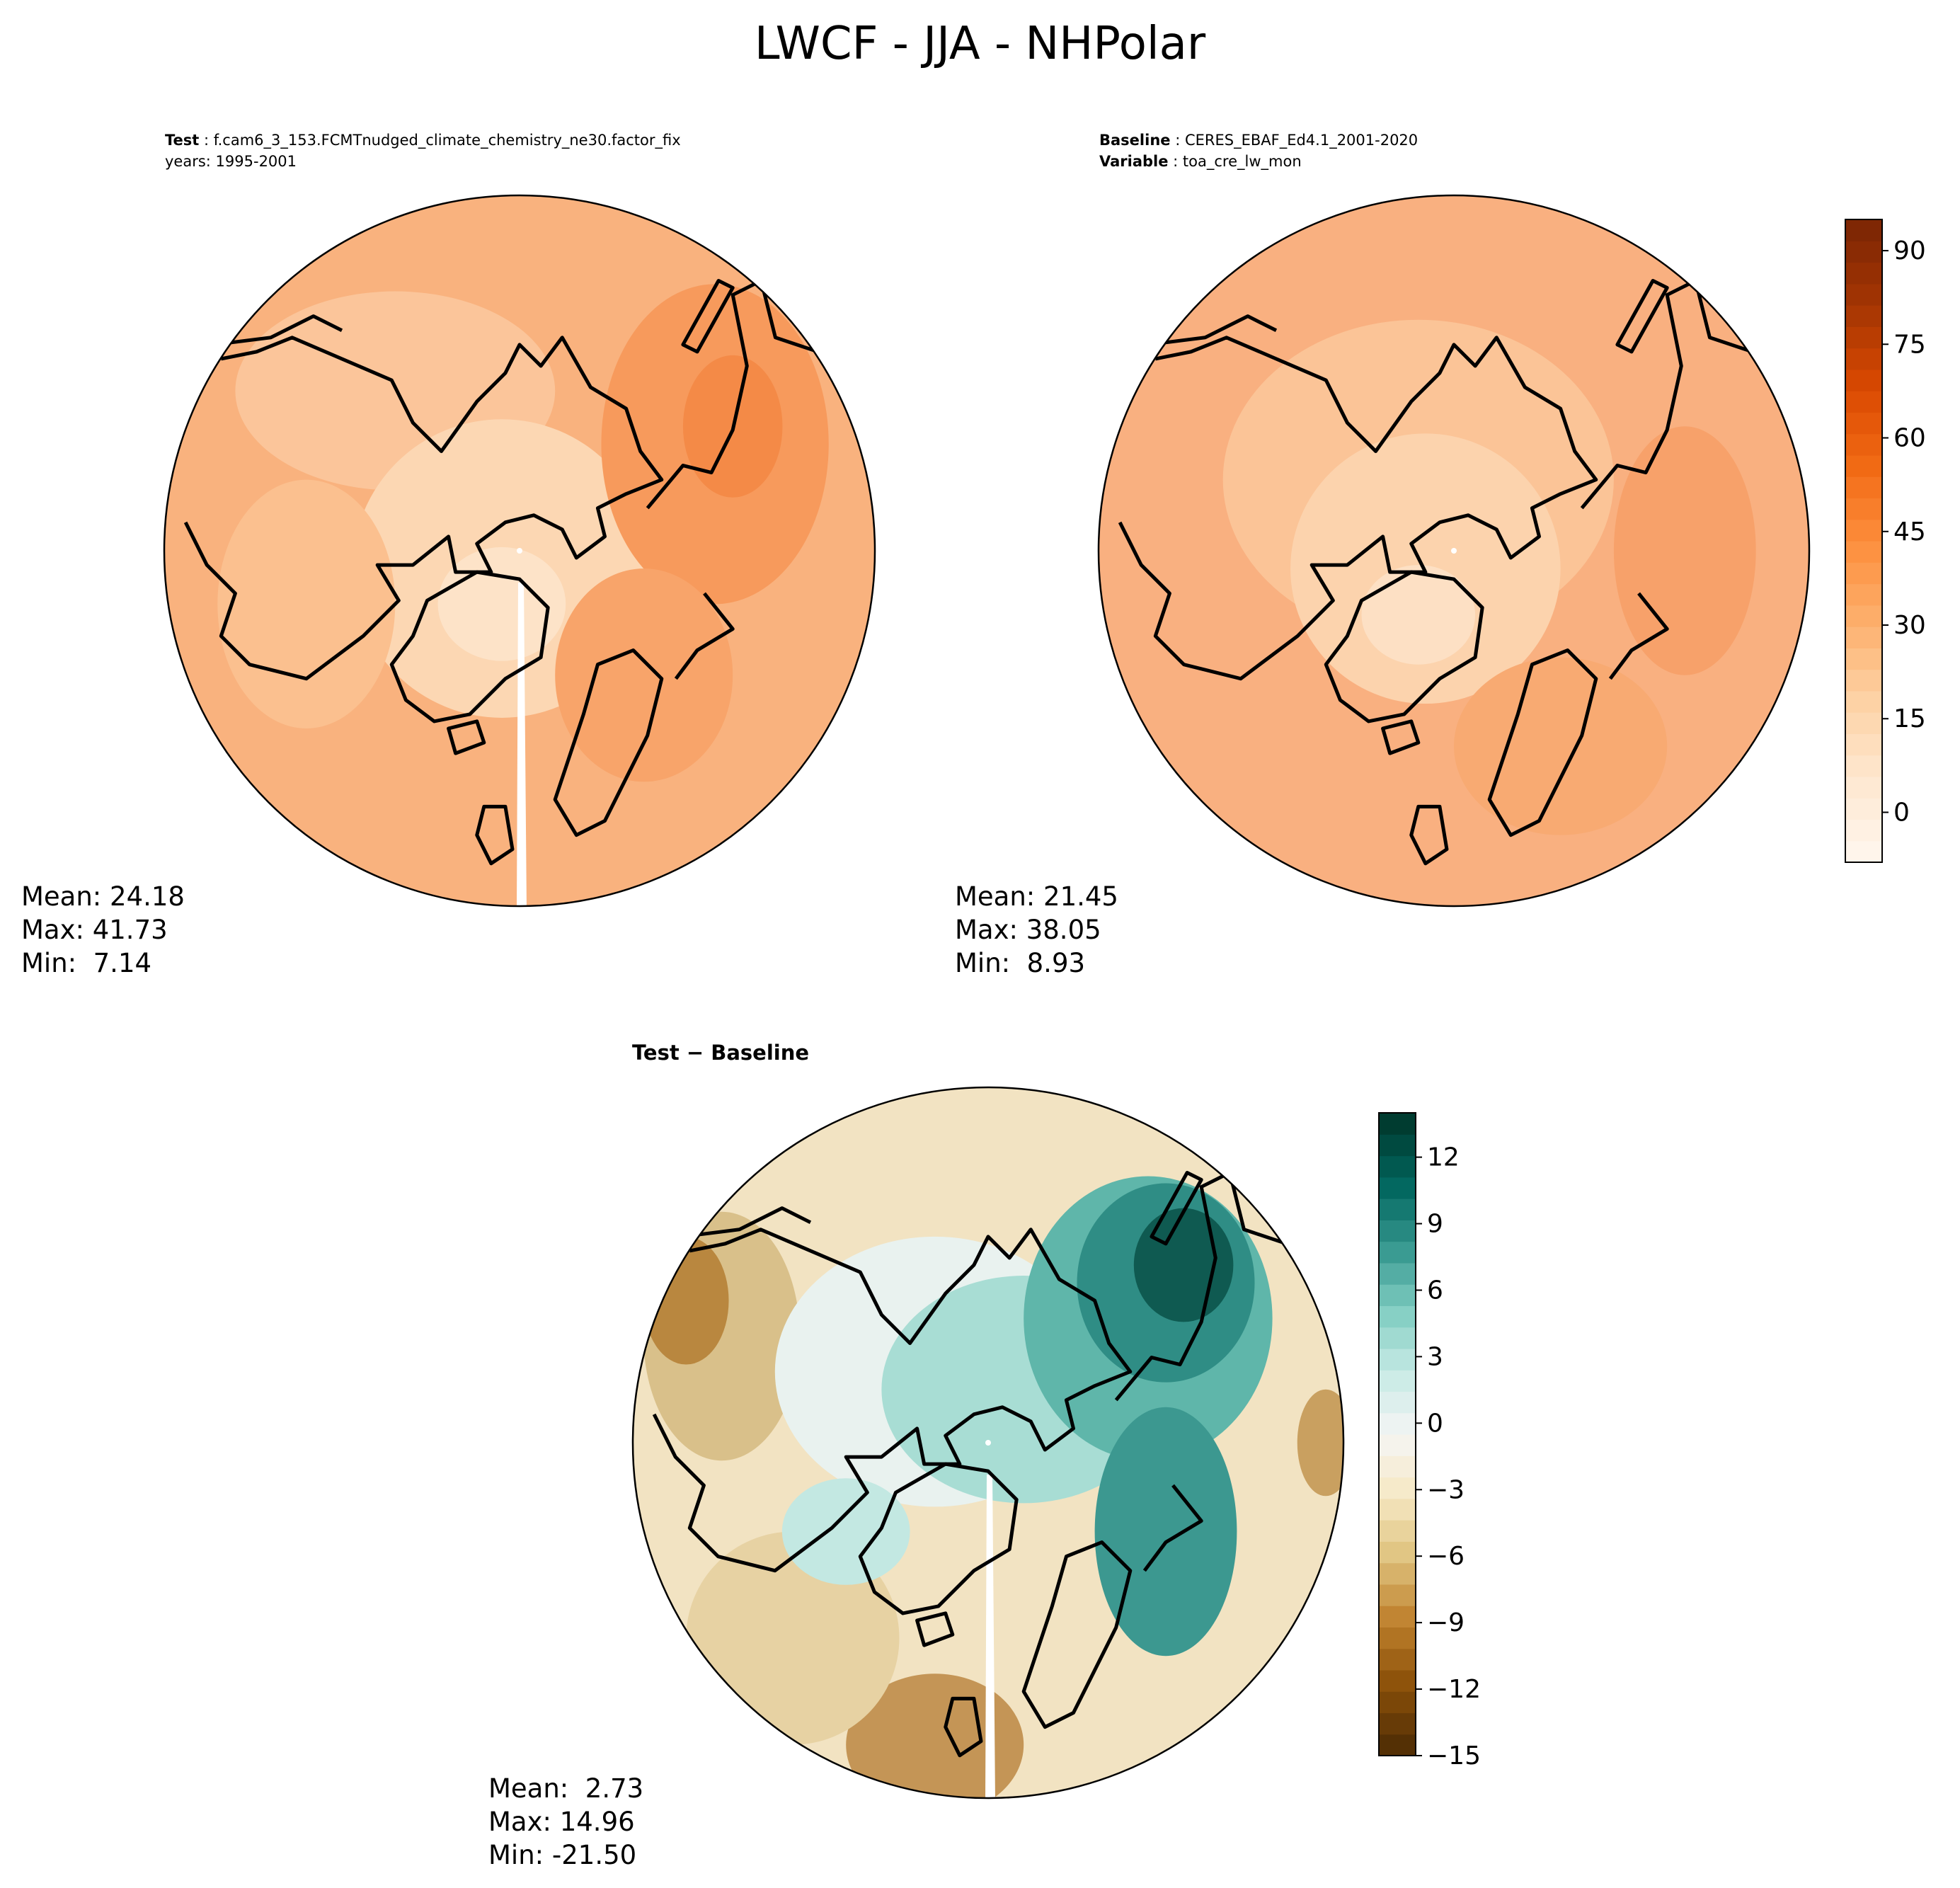 The image size is (1960, 1888). Describe the element at coordinates (1901, 812) in the screenshot. I see `colorbar-top-tick-label: 0` at that location.